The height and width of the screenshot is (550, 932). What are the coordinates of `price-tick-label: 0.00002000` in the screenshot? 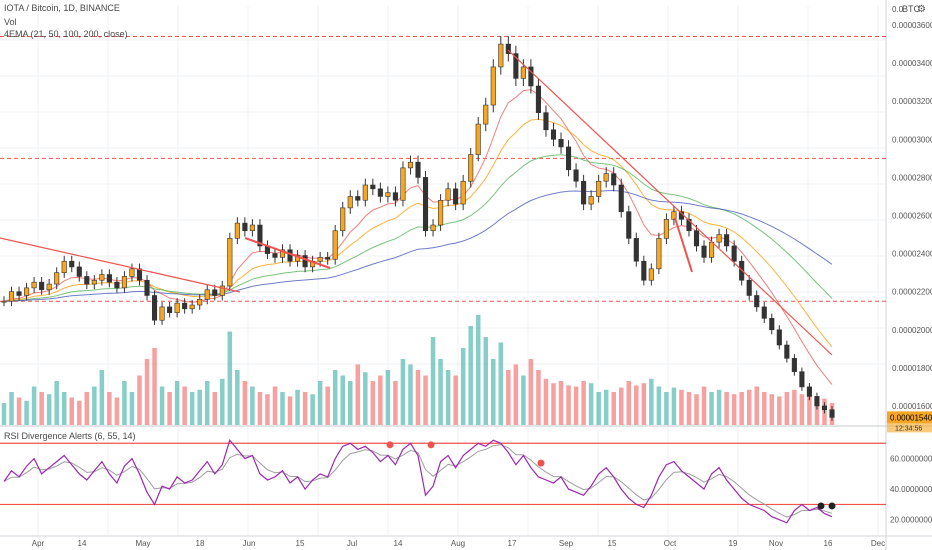 It's located at (912, 330).